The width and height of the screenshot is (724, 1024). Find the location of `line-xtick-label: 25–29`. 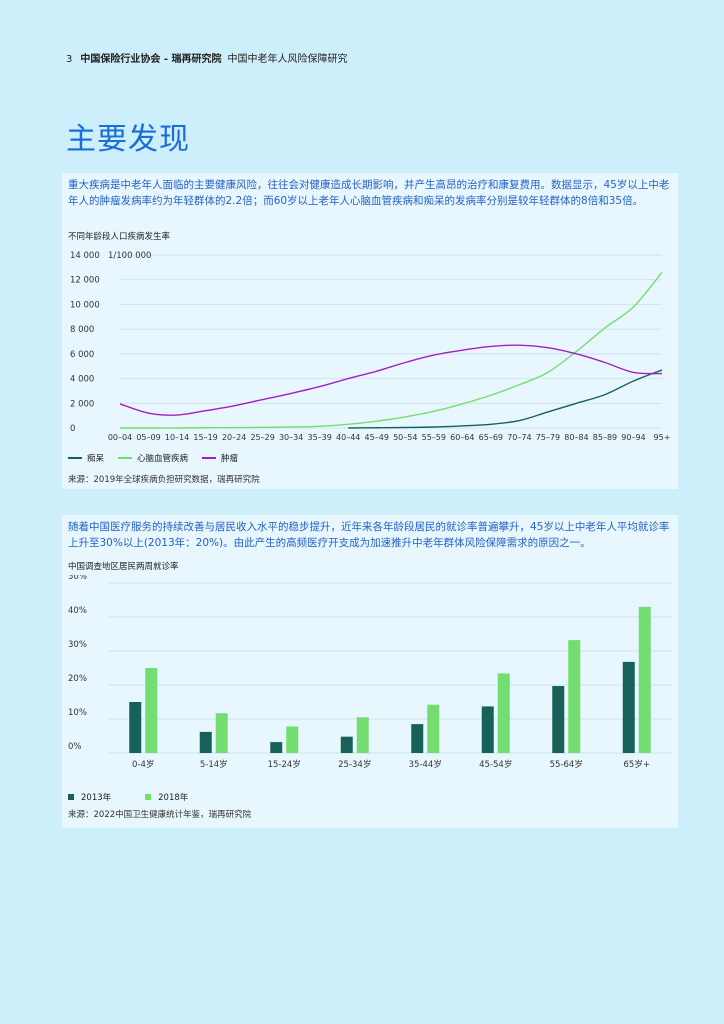

line-xtick-label: 25–29 is located at coordinates (262, 437).